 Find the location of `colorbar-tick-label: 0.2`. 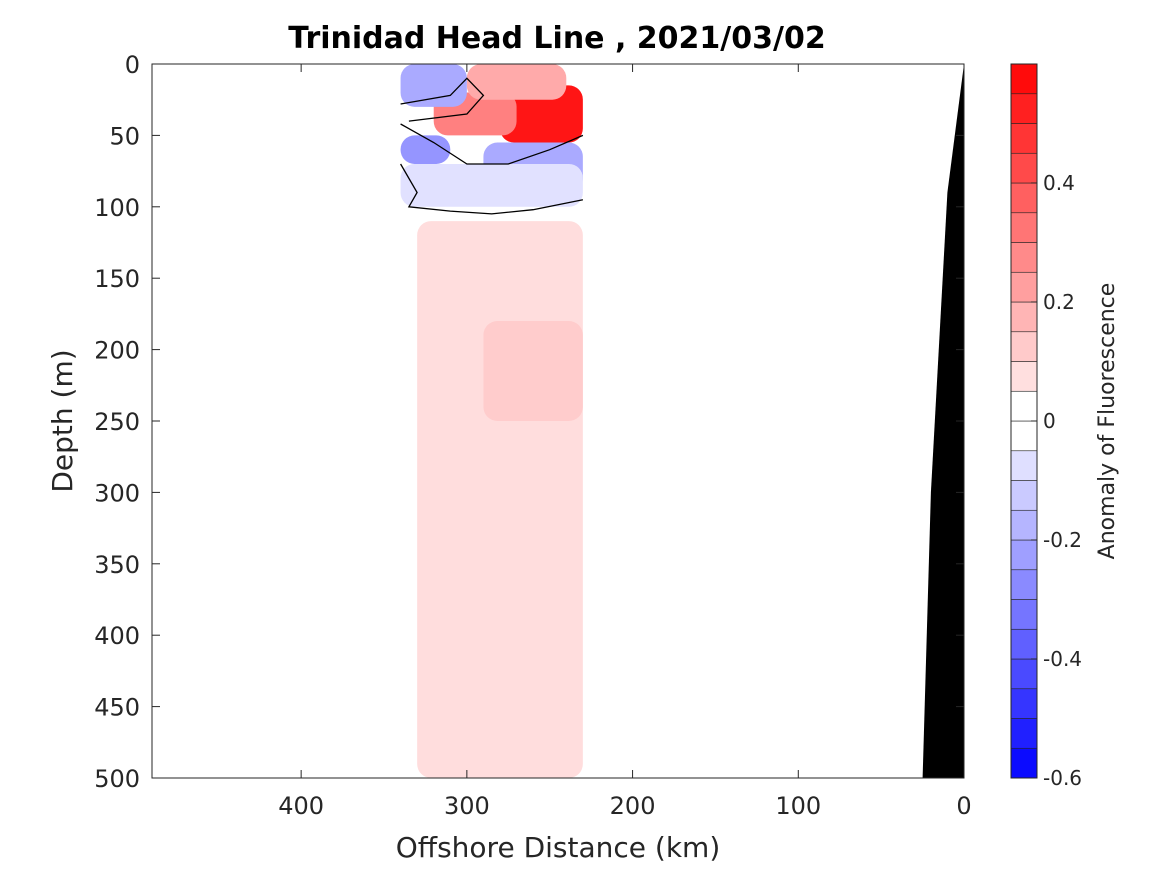

colorbar-tick-label: 0.2 is located at coordinates (1059, 302).